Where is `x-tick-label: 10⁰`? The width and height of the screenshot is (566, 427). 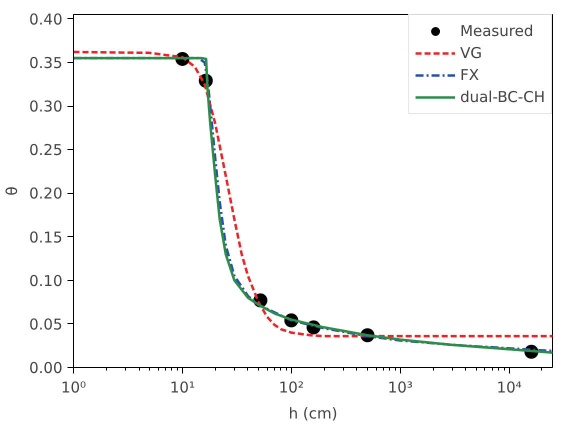 x-tick-label: 10⁰ is located at coordinates (73, 387).